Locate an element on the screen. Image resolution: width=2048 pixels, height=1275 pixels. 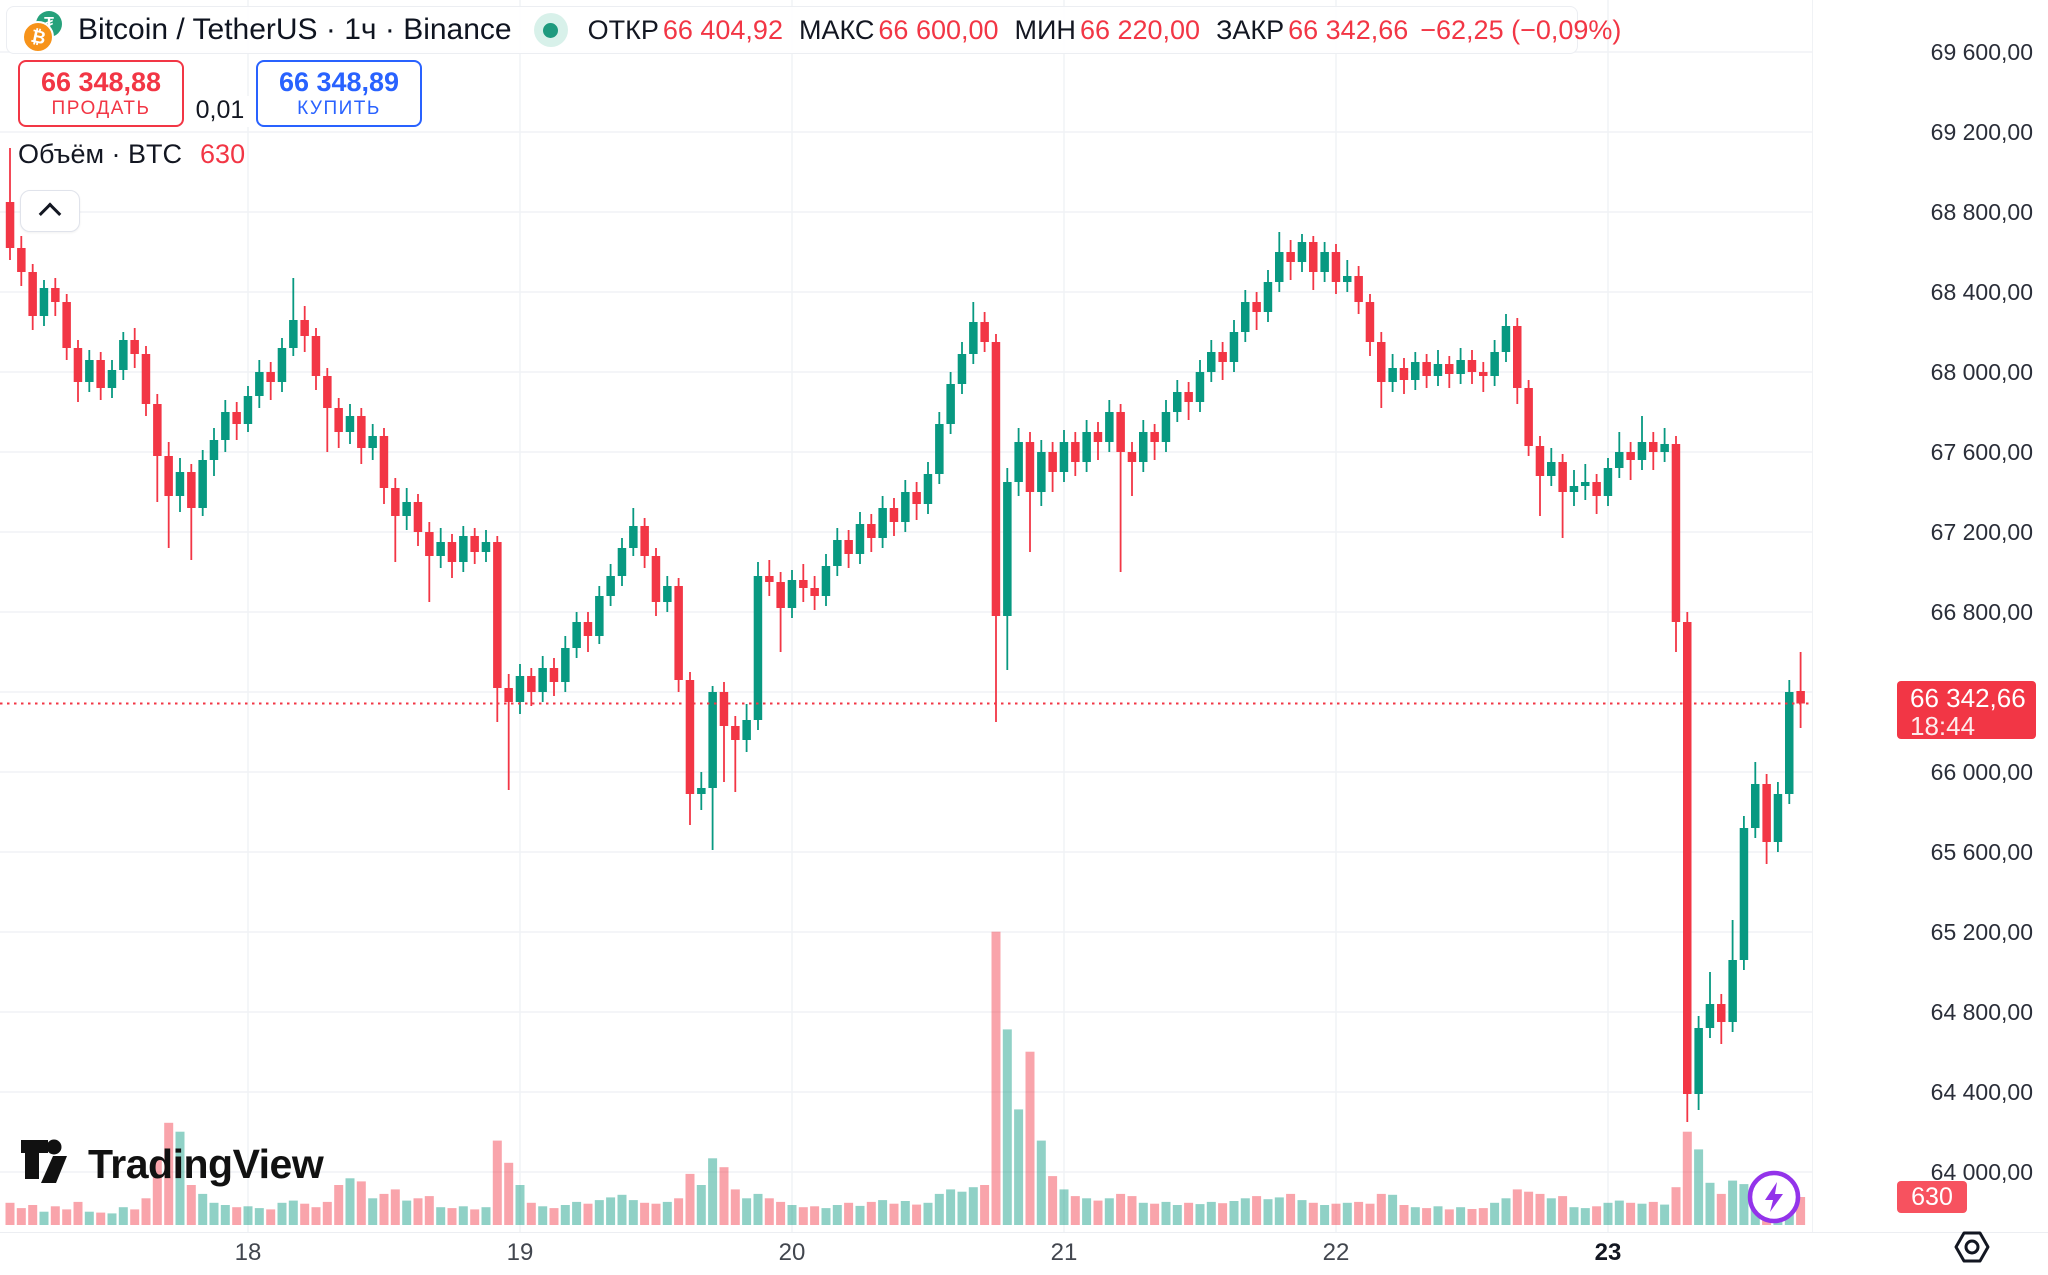
legend-panel is located at coordinates (792, 30).